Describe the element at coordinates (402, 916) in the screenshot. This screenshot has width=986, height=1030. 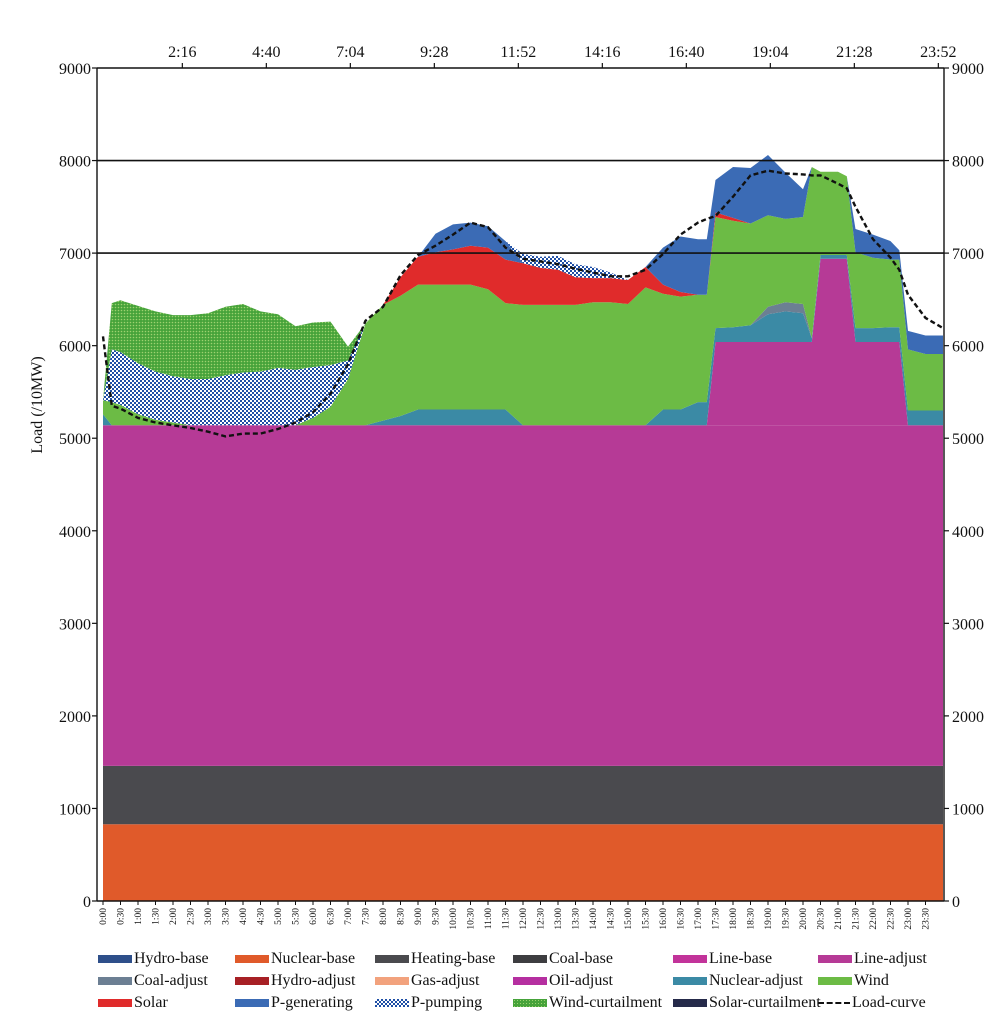
I see `bottom-x-tick-label: 8:30` at that location.